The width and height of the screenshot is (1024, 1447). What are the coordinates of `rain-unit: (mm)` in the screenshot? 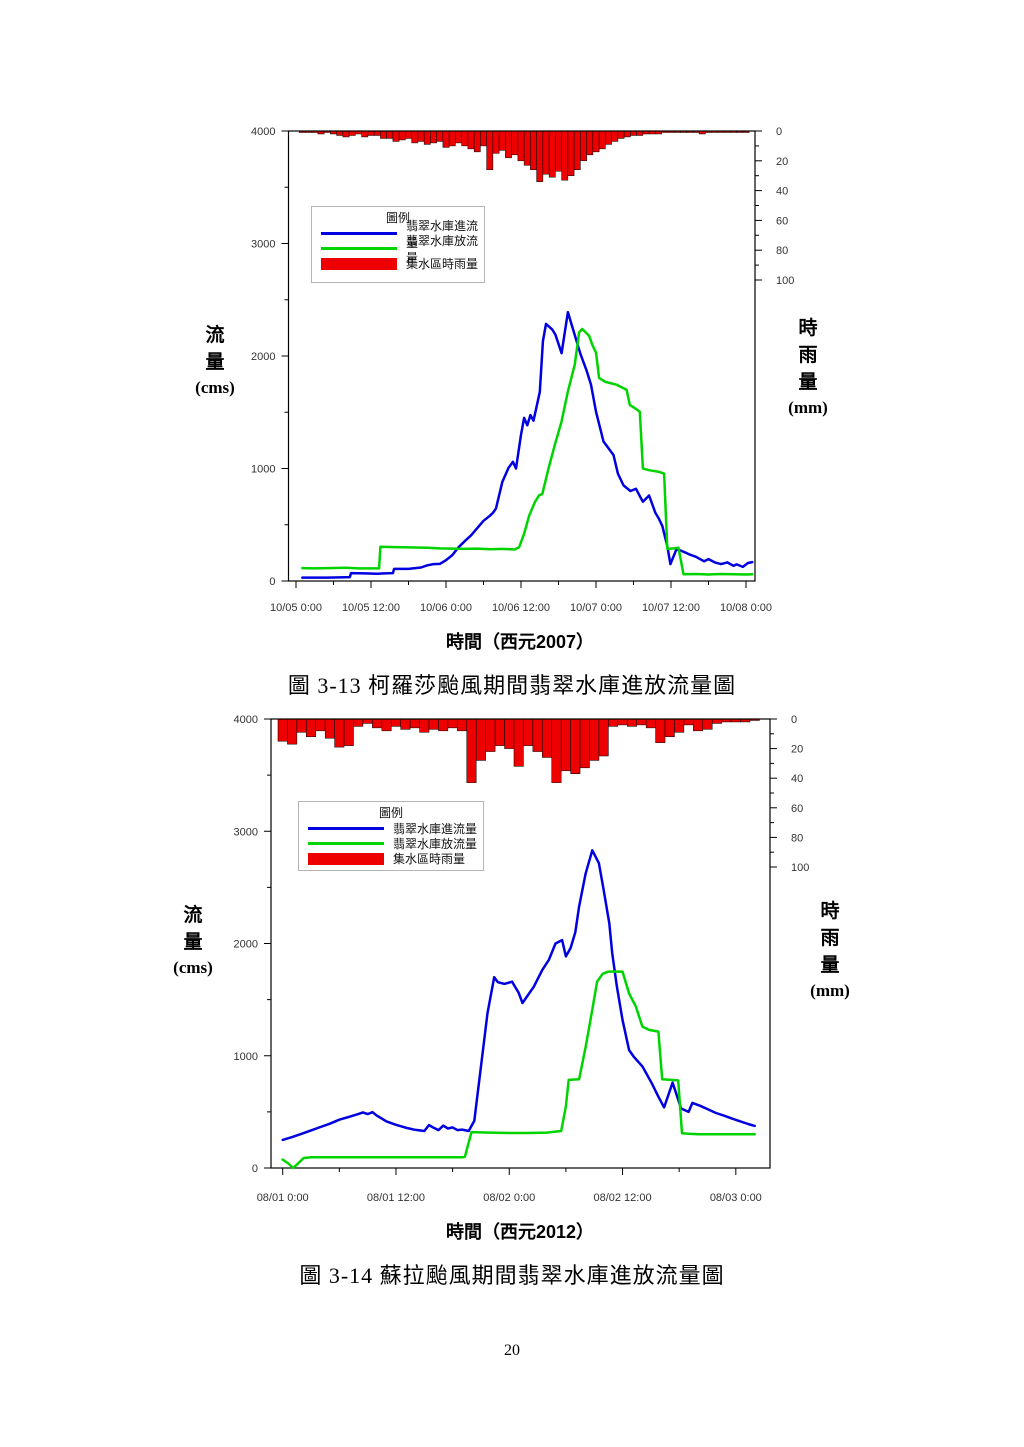 It's located at (808, 407).